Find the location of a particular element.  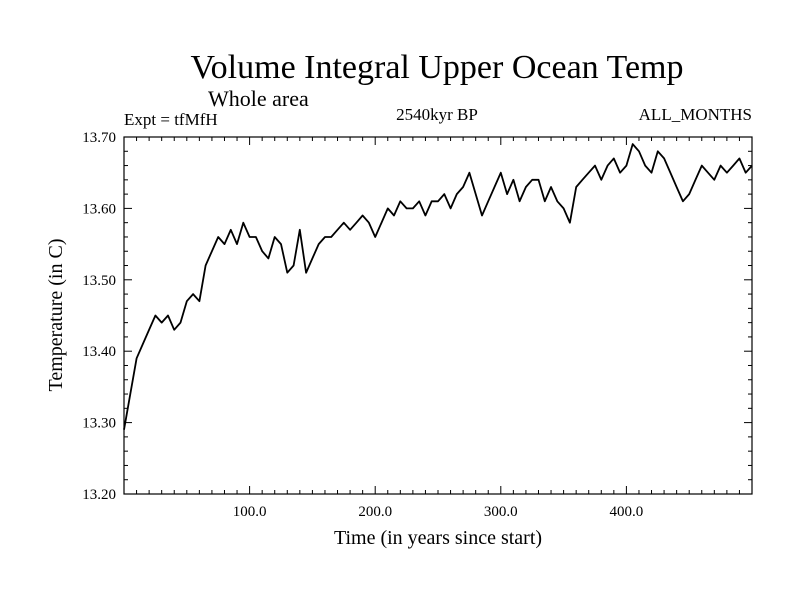

y-tick-label: 13.60 is located at coordinates (99, 209).